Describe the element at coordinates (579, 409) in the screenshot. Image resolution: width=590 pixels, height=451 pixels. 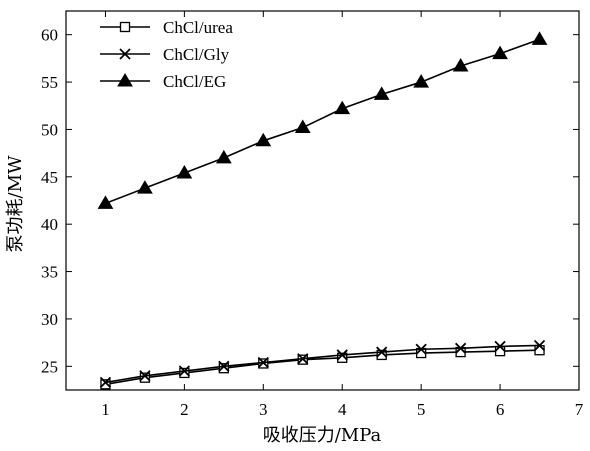
I see `x-tick-label: 7` at that location.